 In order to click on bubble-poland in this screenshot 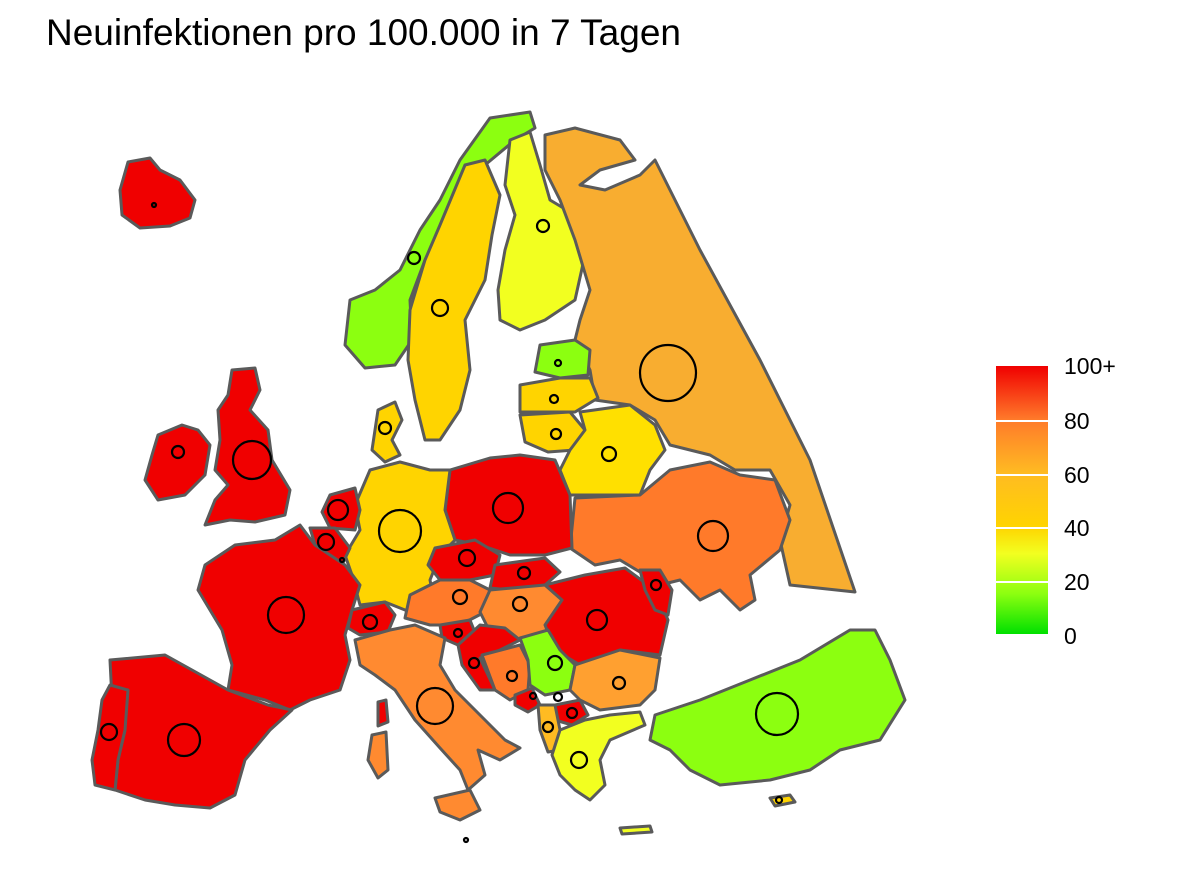, I will do `click(508, 508)`.